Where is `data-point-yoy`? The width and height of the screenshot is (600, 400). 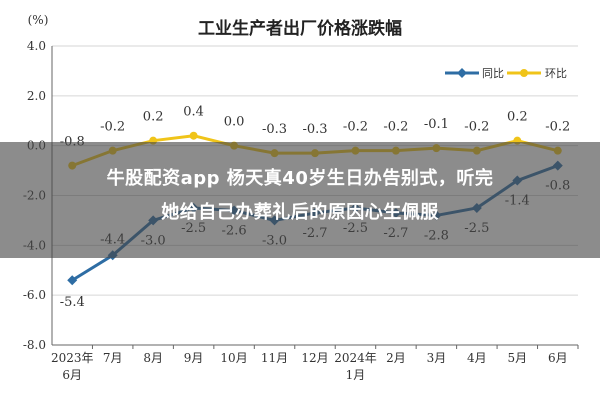 data-point-yoy is located at coordinates (72, 280).